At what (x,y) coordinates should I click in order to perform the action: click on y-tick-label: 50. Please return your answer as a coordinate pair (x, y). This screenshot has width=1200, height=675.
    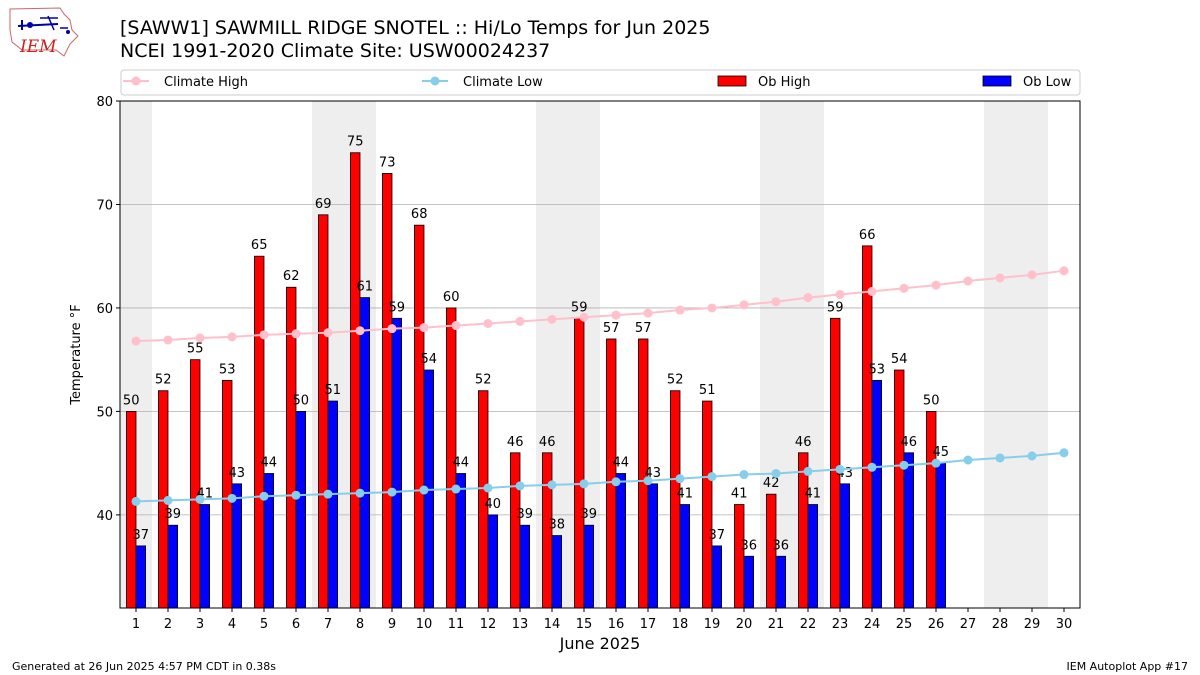
    Looking at the image, I should click on (104, 412).